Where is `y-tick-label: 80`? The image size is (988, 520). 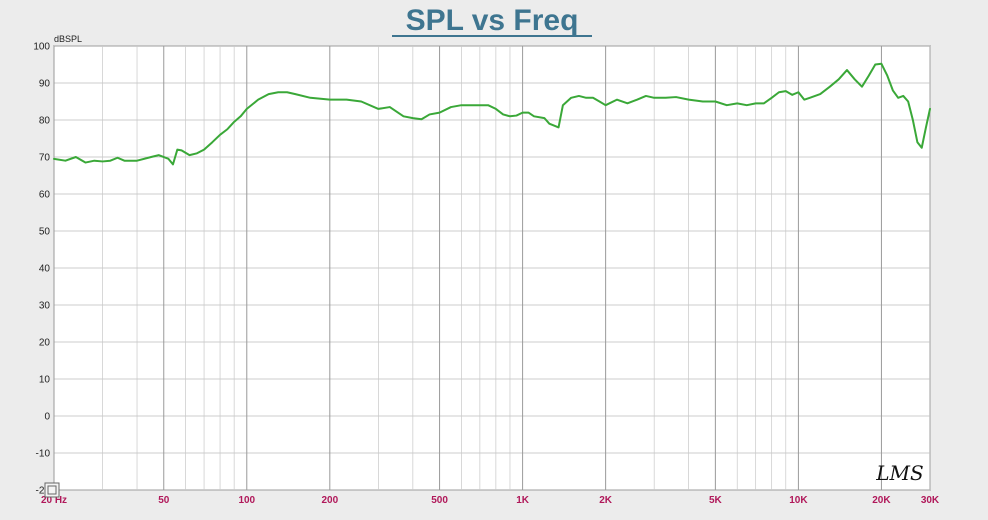
y-tick-label: 80 is located at coordinates (45, 121).